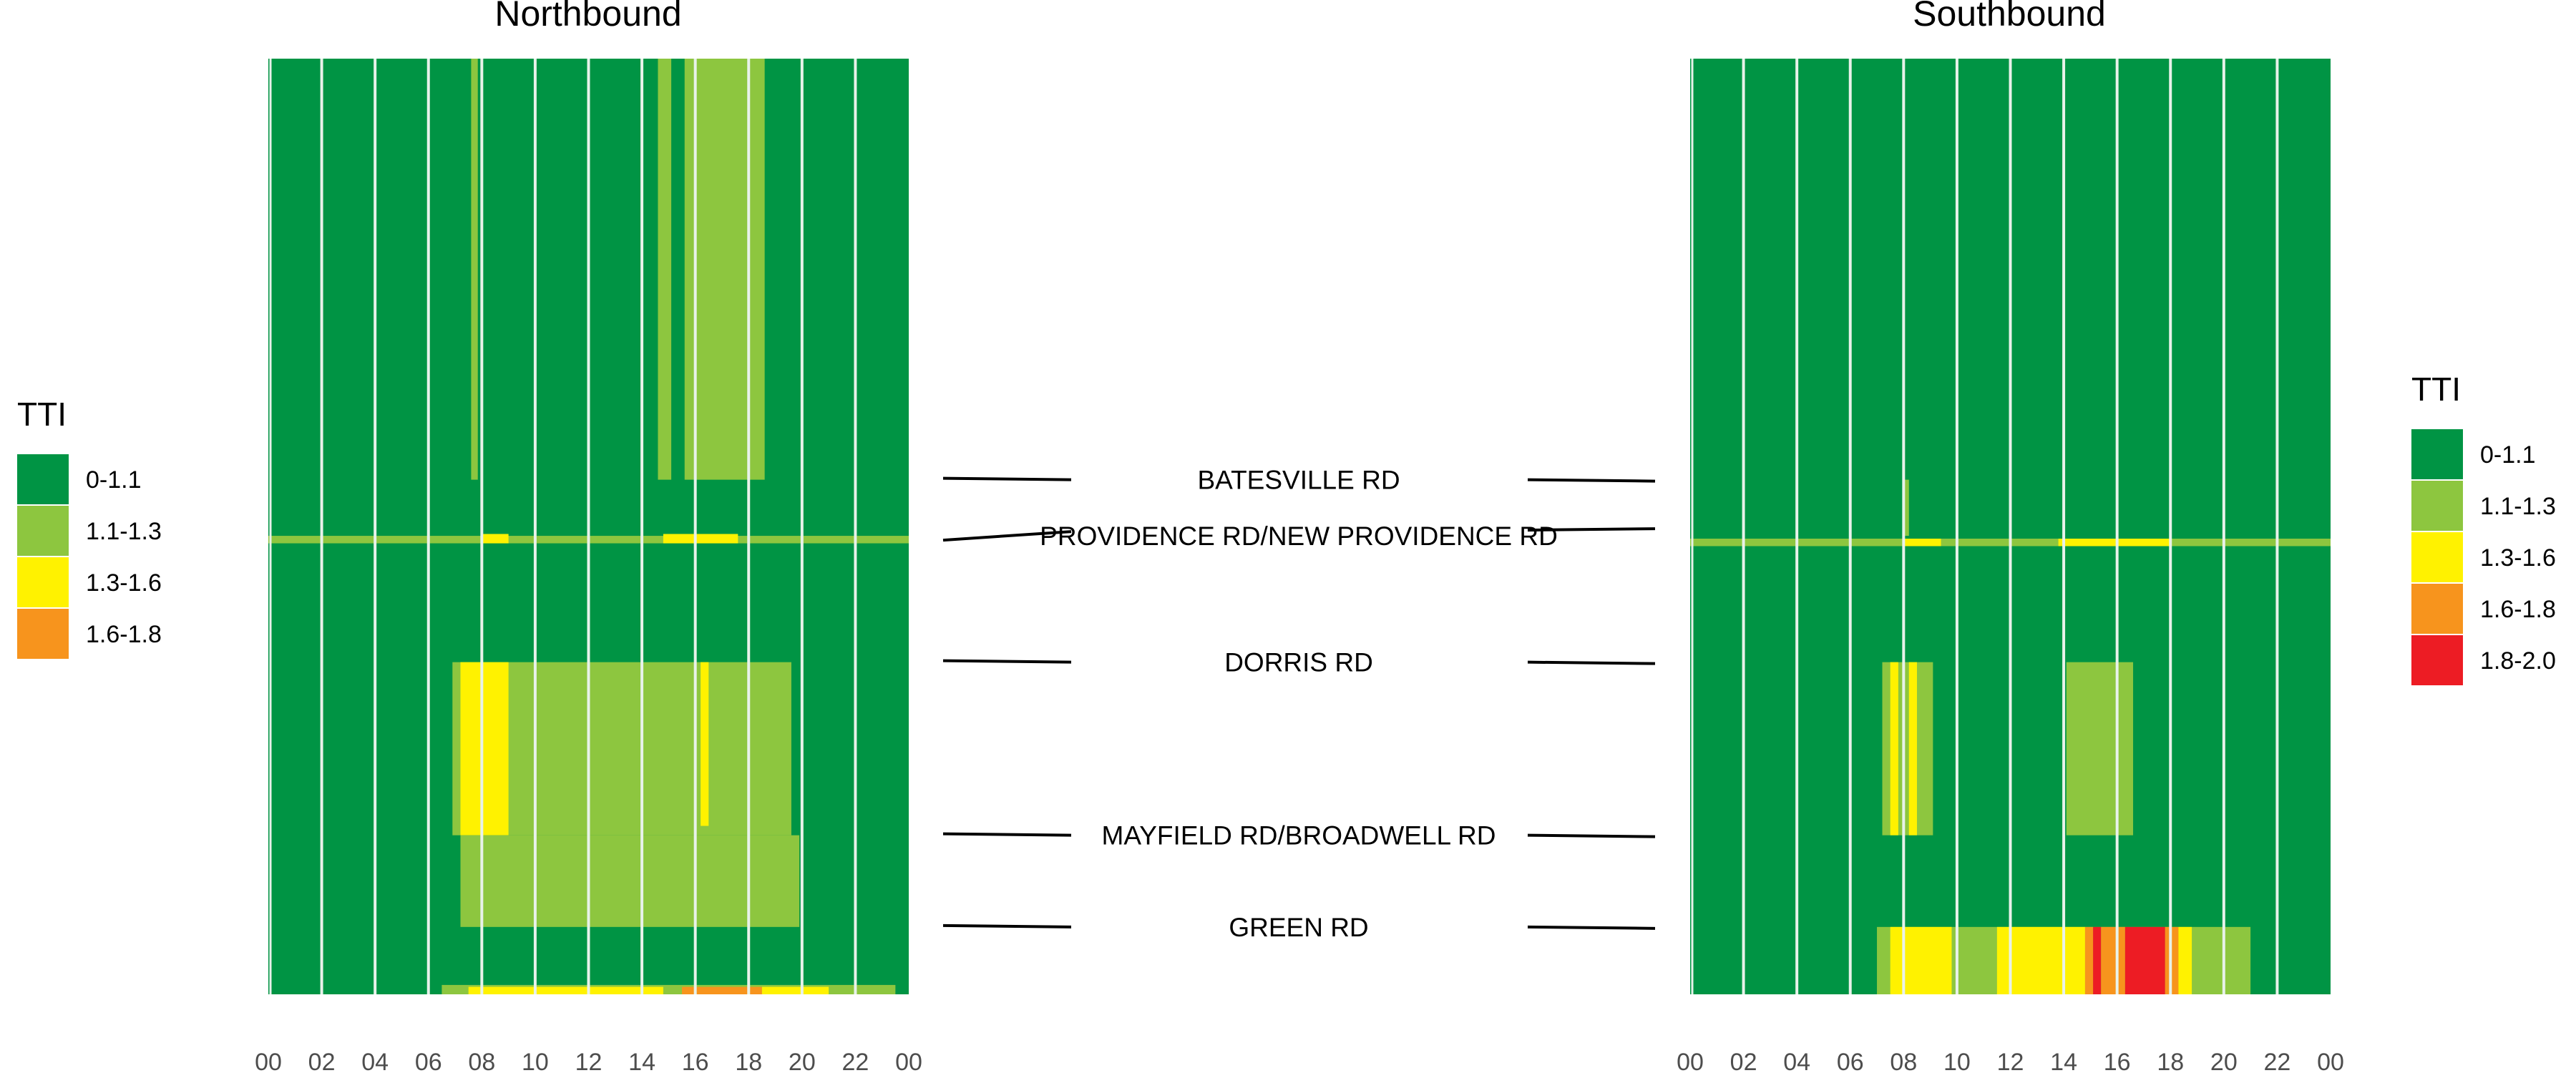 This screenshot has width=2576, height=1073. I want to click on road-label: MAYFIELD RD/BROADWELL RD, so click(1299, 836).